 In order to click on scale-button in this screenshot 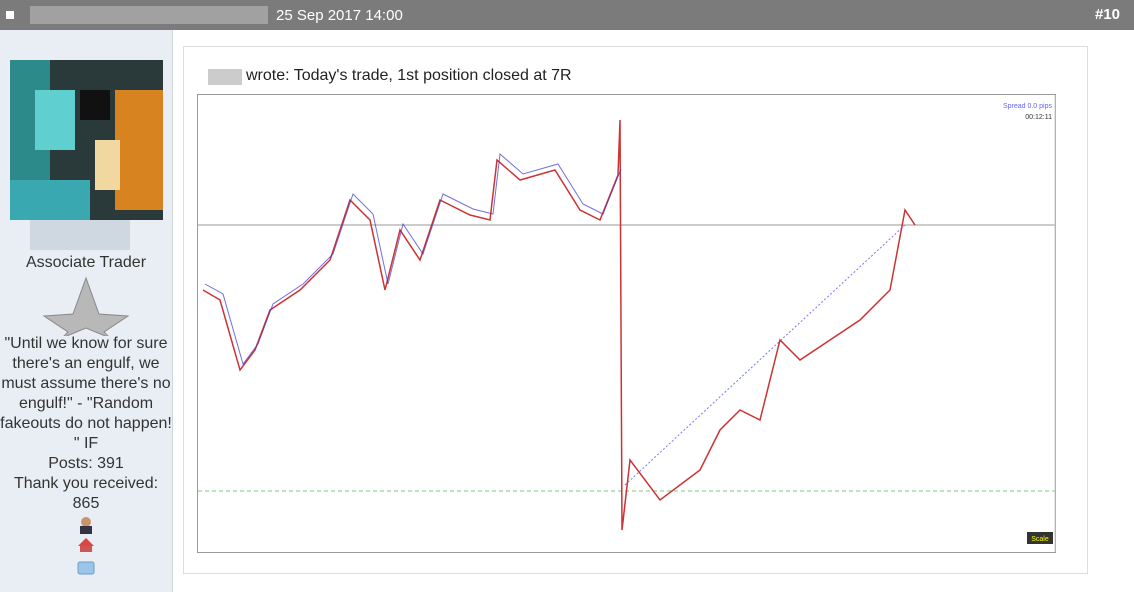, I will do `click(1040, 538)`.